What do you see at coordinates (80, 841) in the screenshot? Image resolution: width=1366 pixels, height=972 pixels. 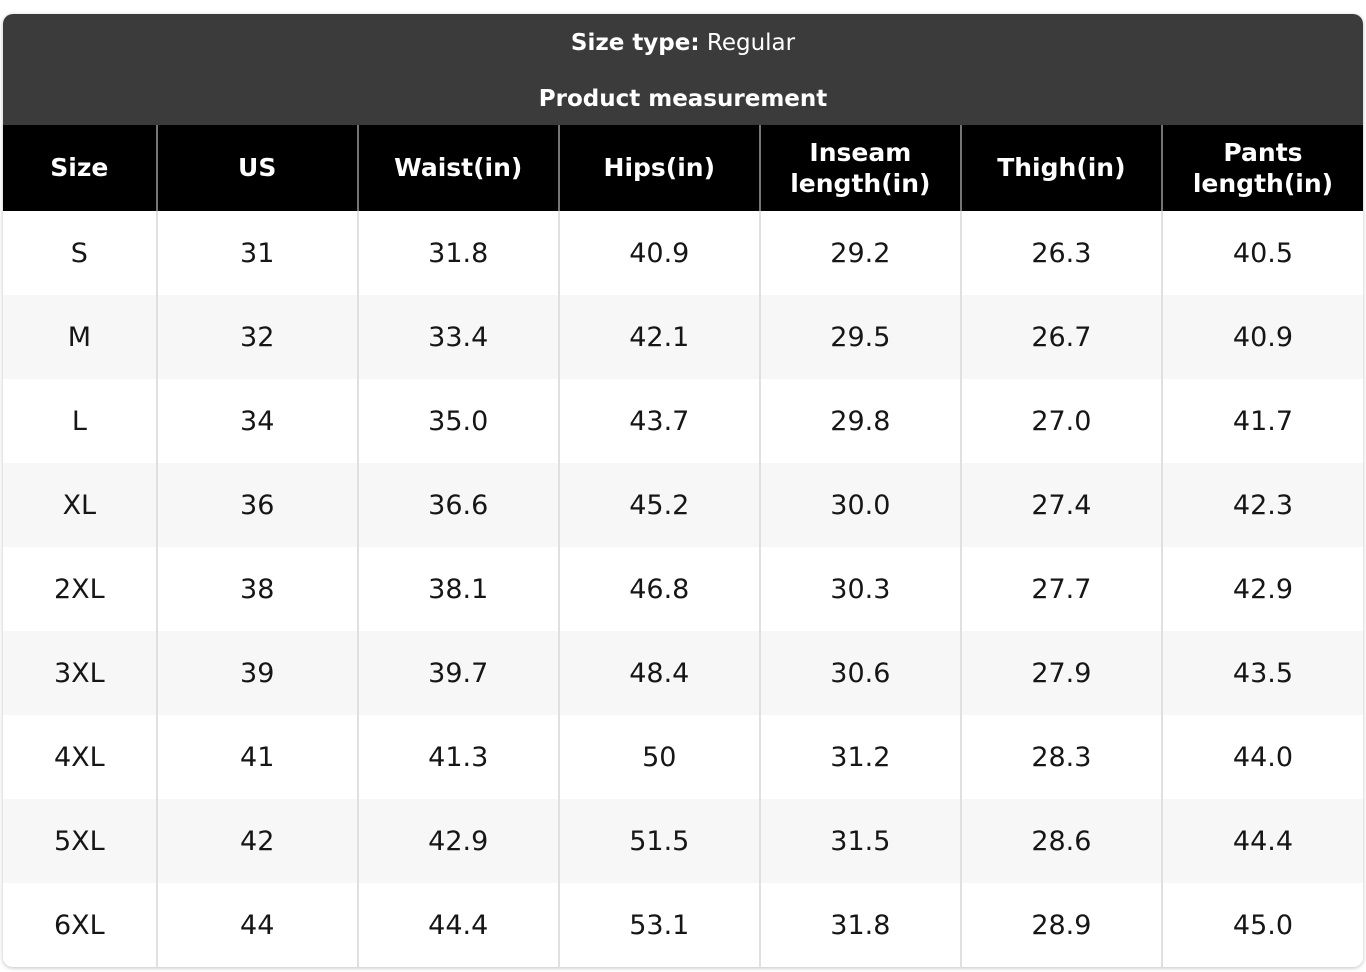 I see `size-cell: 5XL` at bounding box center [80, 841].